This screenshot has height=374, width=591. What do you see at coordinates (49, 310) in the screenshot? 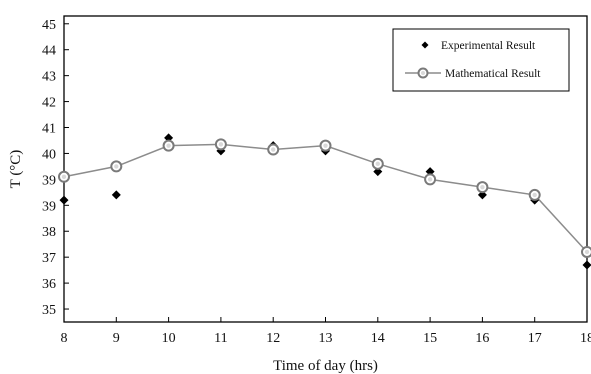
I see `y-tick-label: 35` at bounding box center [49, 310].